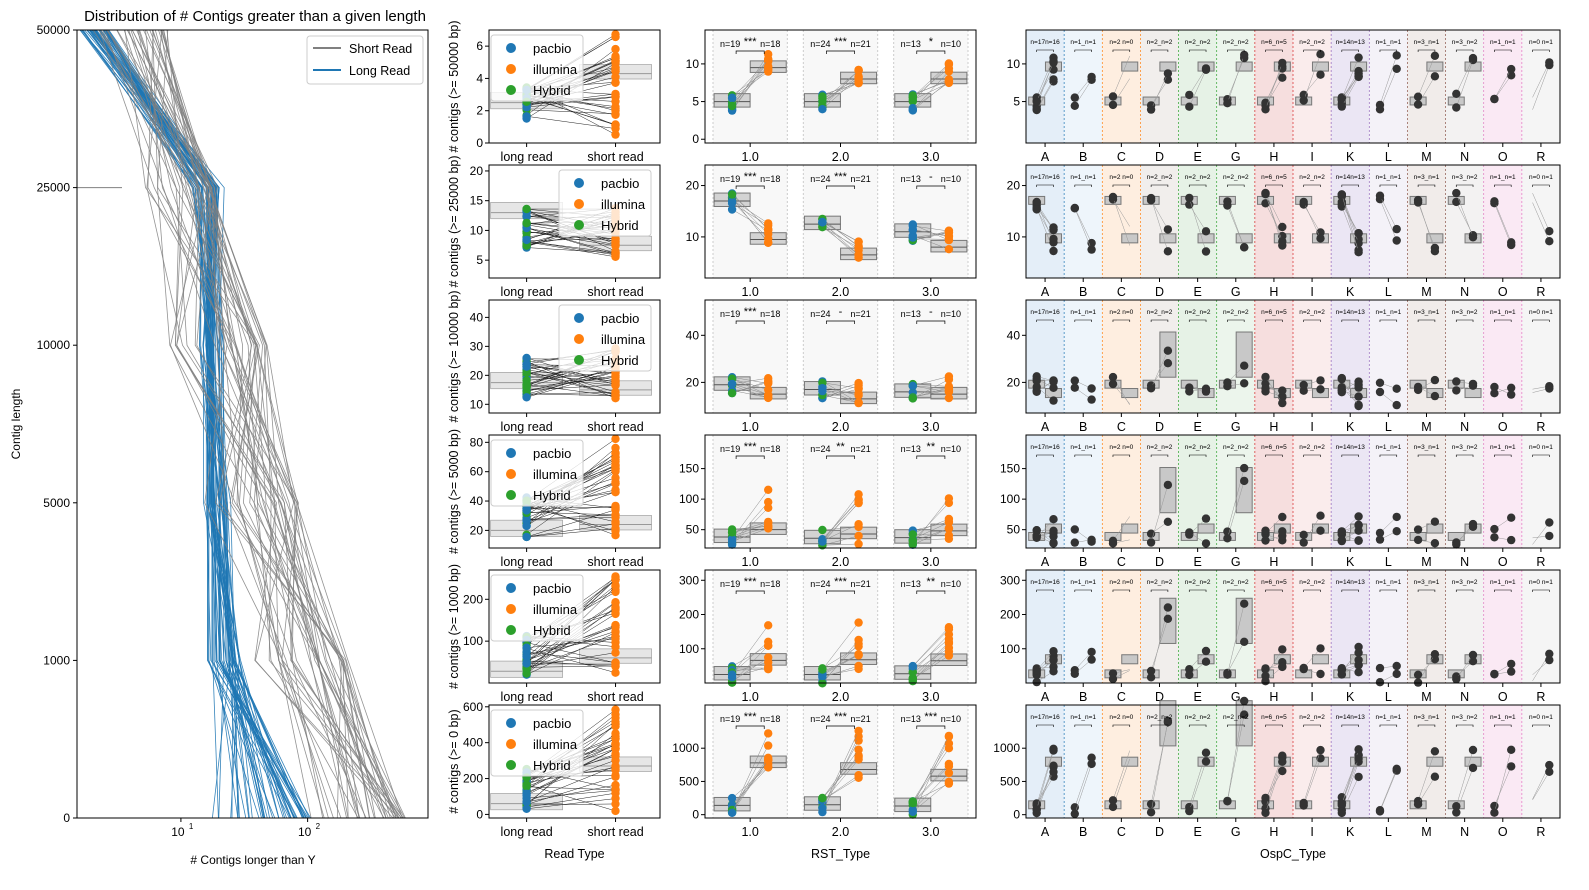 Image resolution: width=1589 pixels, height=890 pixels. Describe the element at coordinates (911, 449) in the screenshot. I see `sample-count: n=13` at that location.